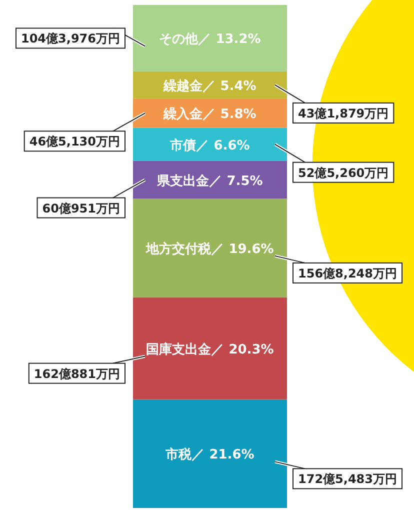 The width and height of the screenshot is (414, 510). I want to click on series-label: その他, so click(179, 40).